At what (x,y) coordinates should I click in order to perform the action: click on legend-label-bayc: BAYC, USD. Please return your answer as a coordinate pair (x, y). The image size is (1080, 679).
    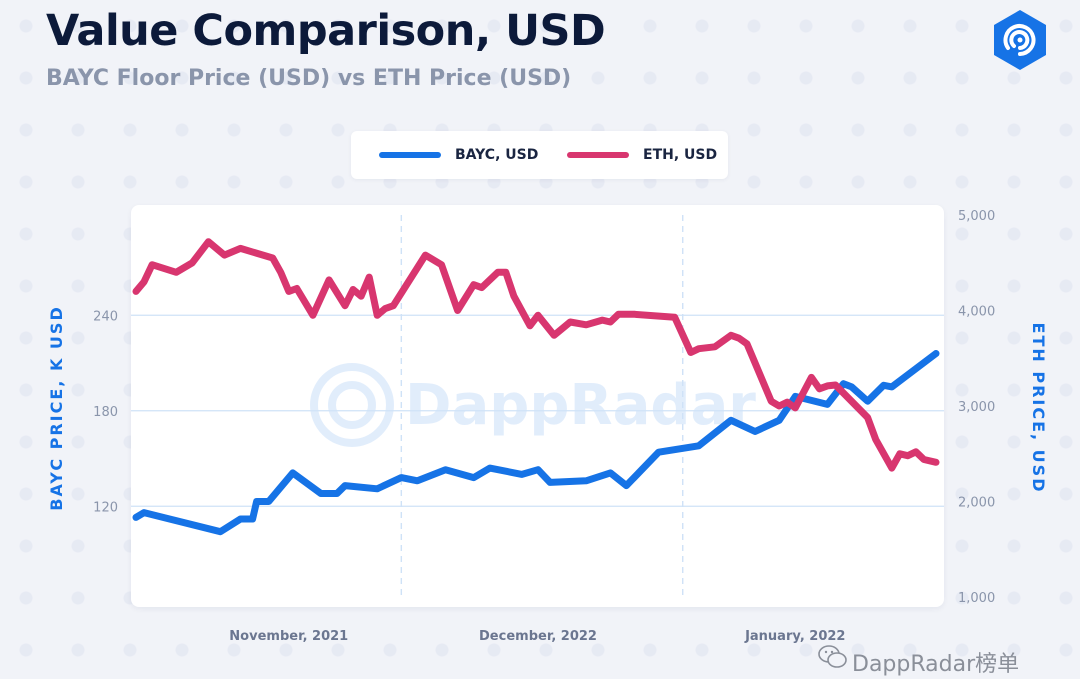
    Looking at the image, I should click on (497, 155).